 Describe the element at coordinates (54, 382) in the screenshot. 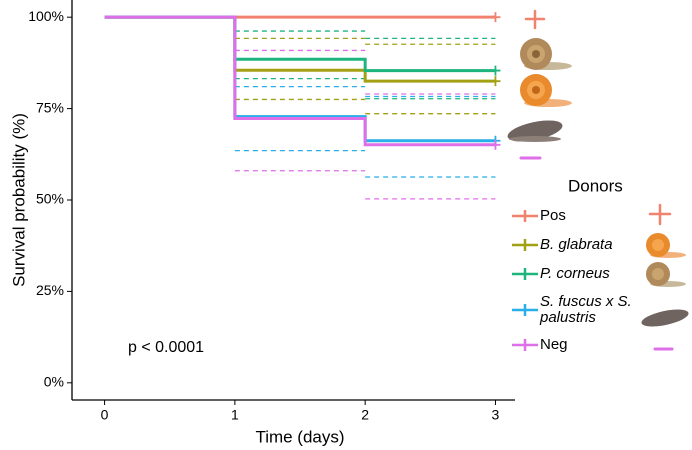

I see `y-tick-label: 0%` at that location.